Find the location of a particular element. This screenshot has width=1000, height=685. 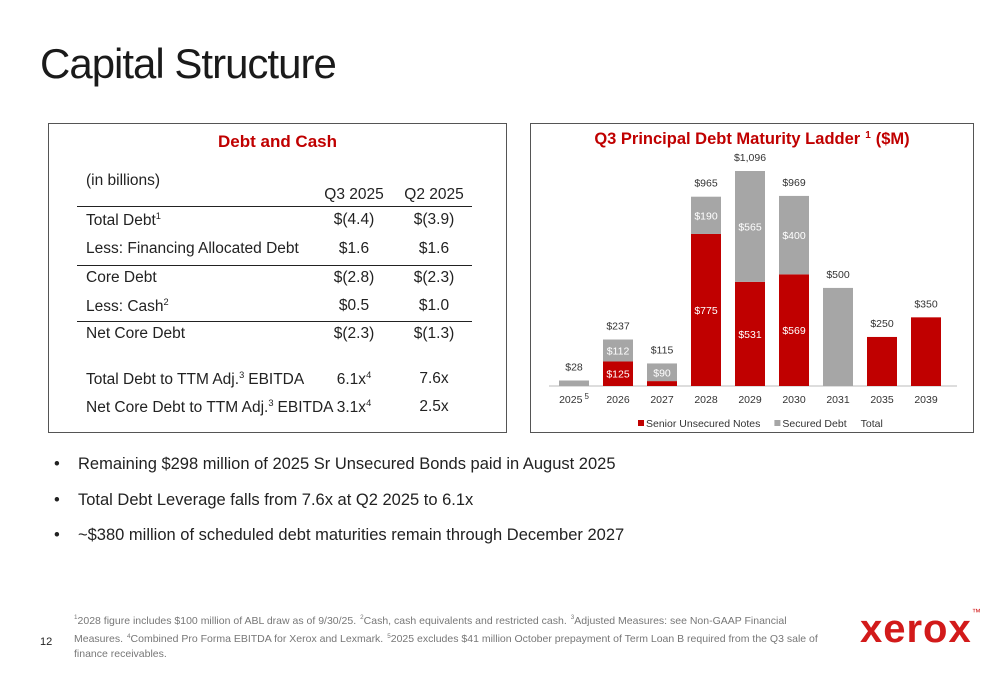

x-tick-text: 2030 is located at coordinates (794, 400).